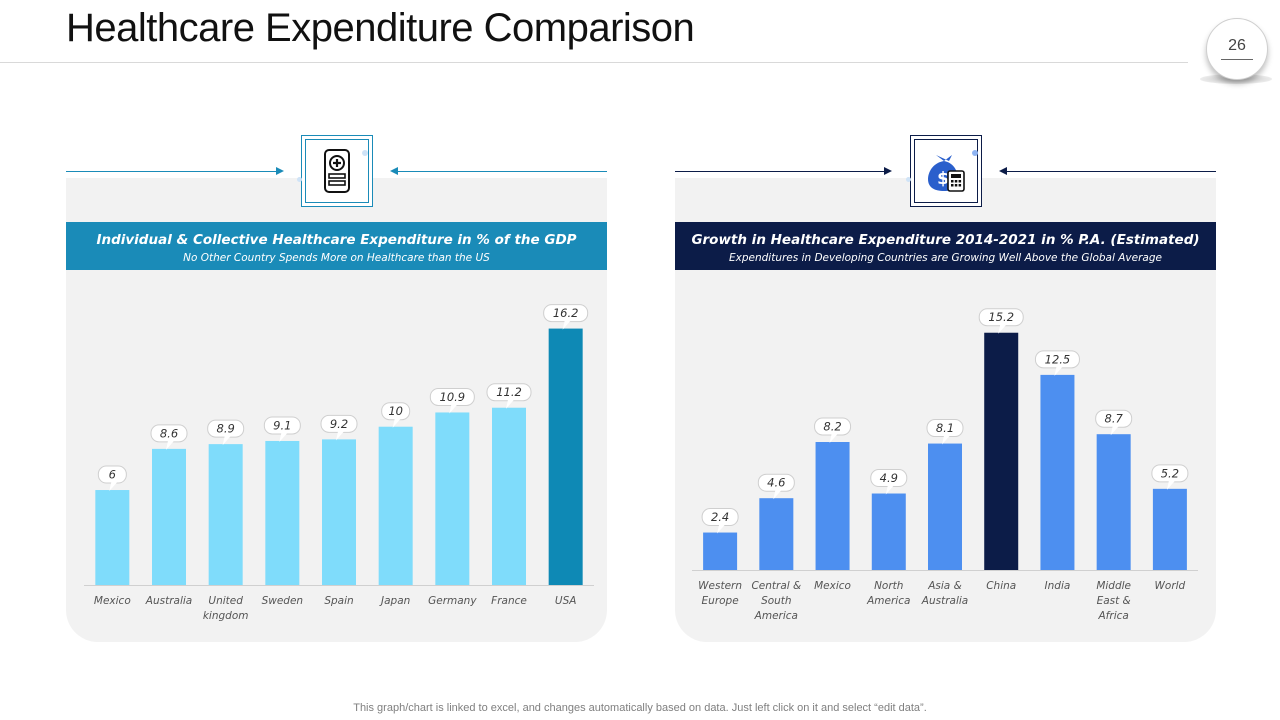  What do you see at coordinates (832, 586) in the screenshot?
I see `right-chart-category-label: Mexico` at bounding box center [832, 586].